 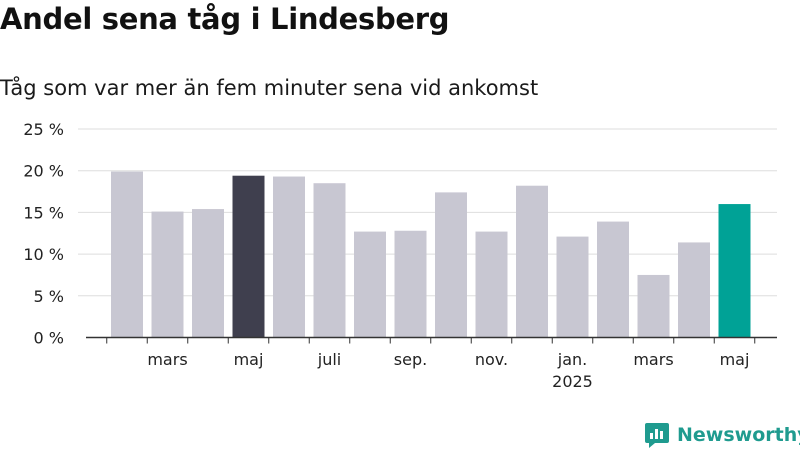 I want to click on y-tick-label: 25 %, so click(x=43, y=129).